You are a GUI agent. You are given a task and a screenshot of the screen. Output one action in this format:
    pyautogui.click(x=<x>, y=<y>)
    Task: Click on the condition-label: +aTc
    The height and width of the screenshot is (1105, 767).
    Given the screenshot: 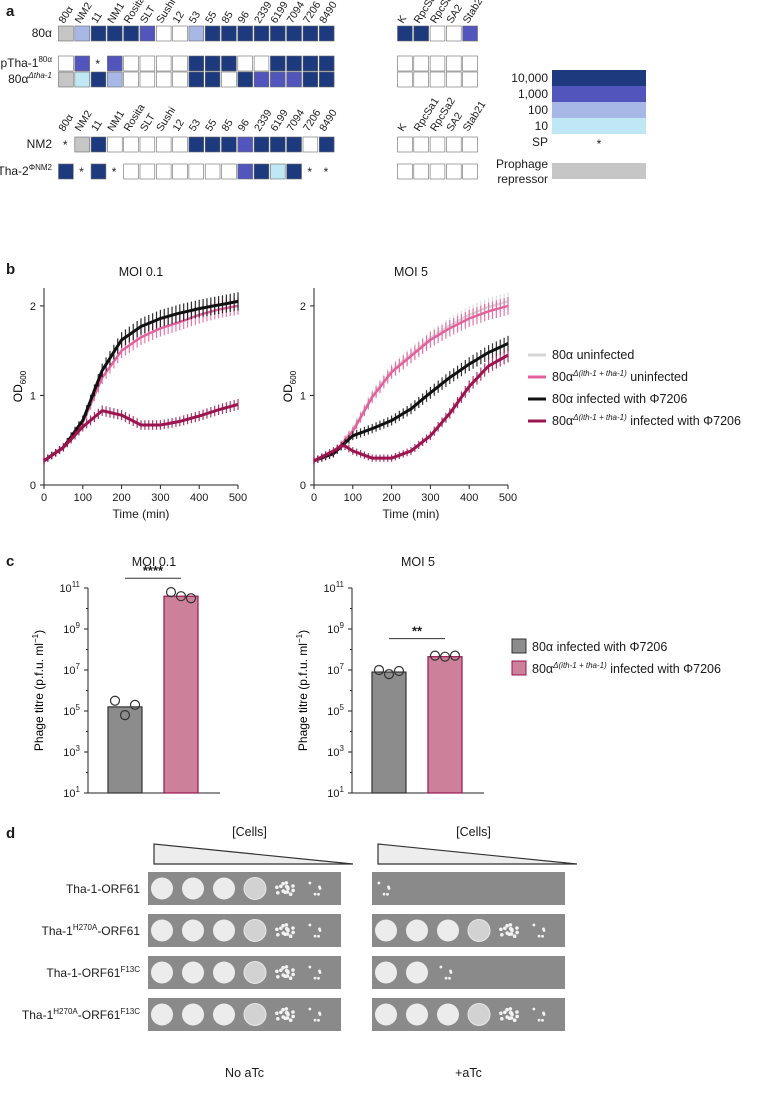 What is the action you would take?
    pyautogui.click(x=468, y=1073)
    